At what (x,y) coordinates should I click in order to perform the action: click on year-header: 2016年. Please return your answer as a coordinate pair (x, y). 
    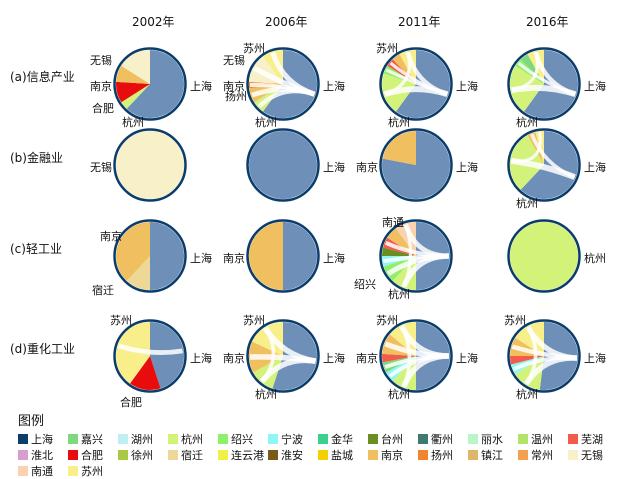
    Looking at the image, I should click on (547, 22).